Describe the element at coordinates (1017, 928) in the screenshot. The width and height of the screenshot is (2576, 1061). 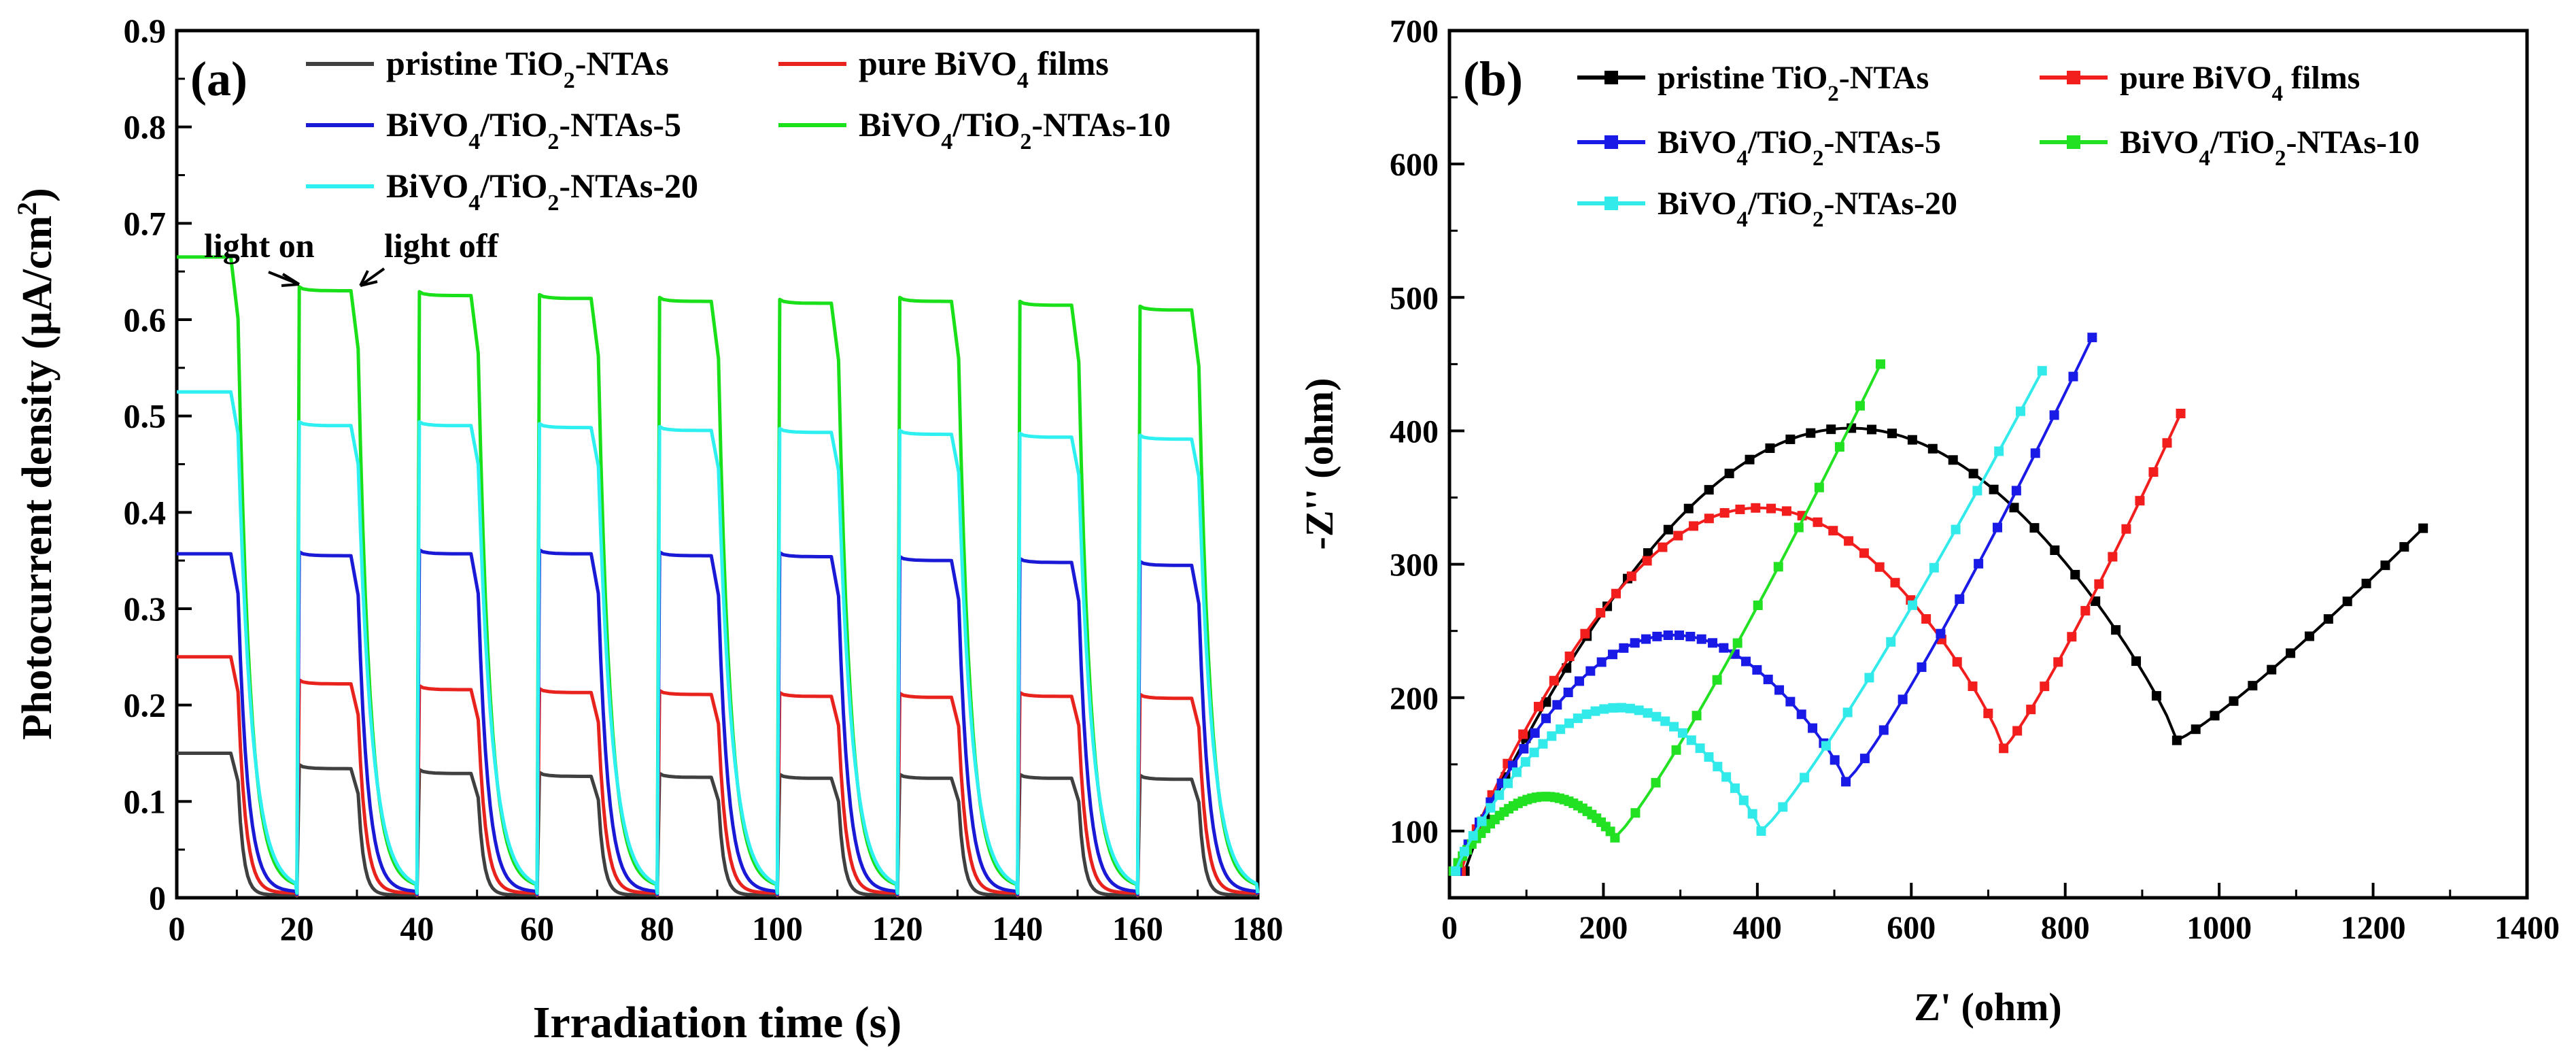
I see `panel-a-x-tick-label: 140` at that location.